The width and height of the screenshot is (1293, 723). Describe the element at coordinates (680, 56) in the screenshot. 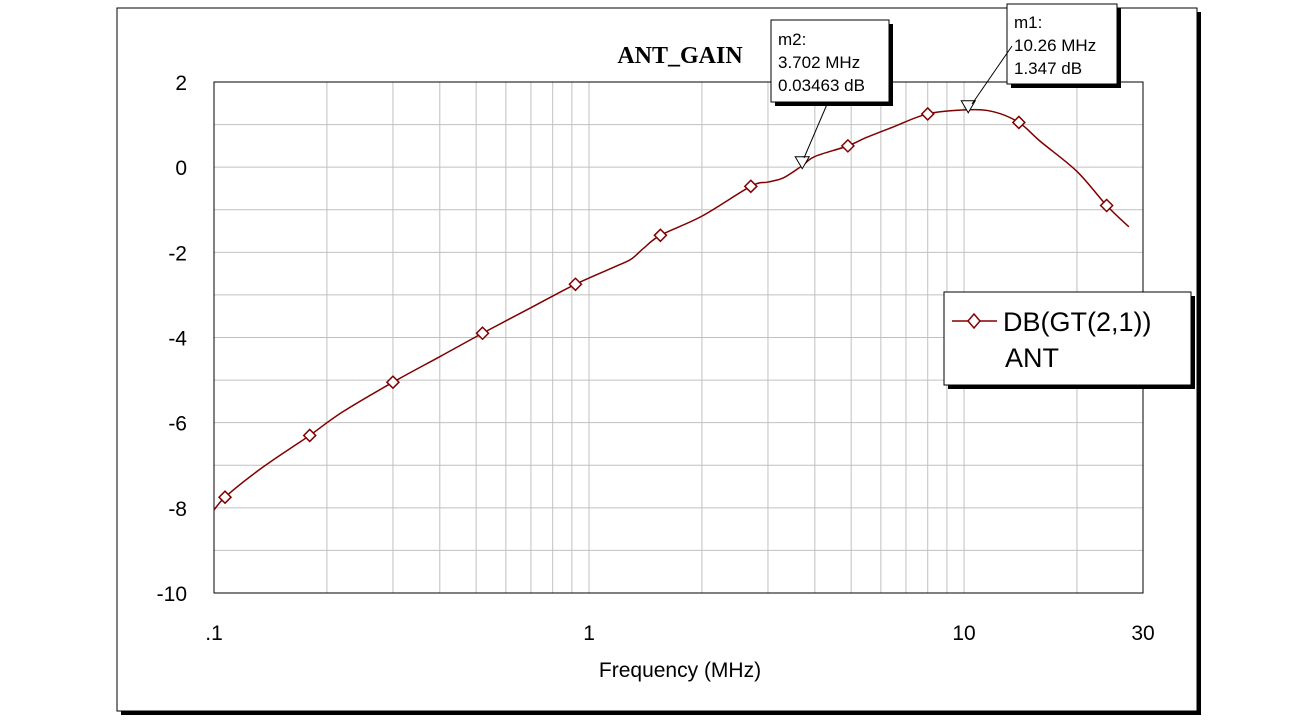

I see `chart-title: ANT_GAIN` at that location.